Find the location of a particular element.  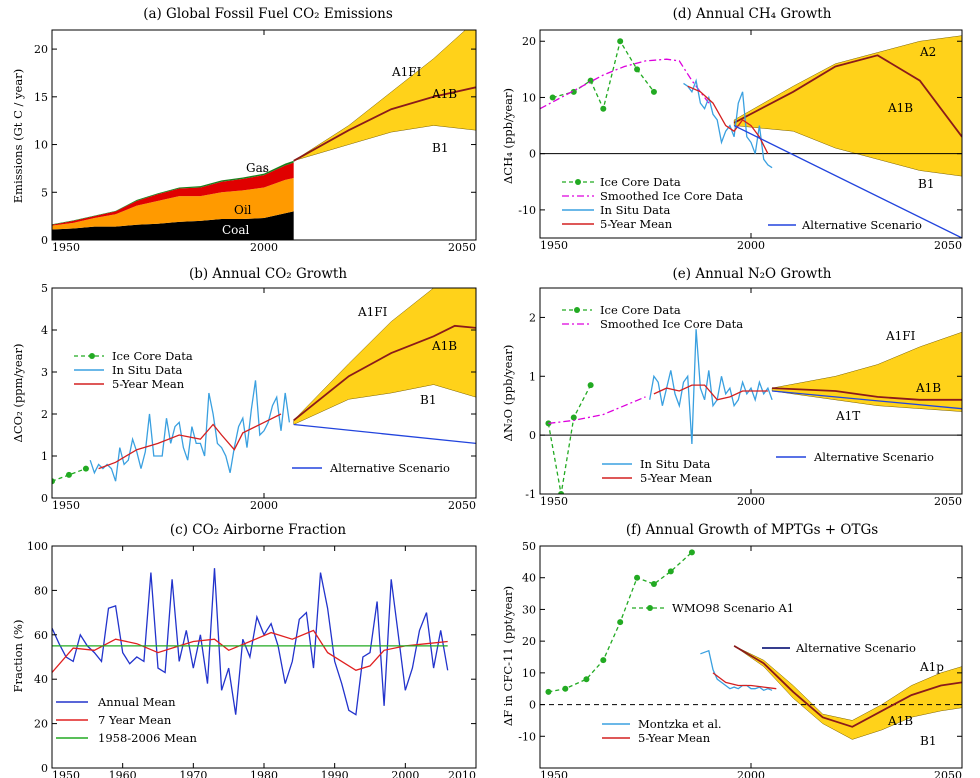

c-ytick-label-1: 20 is located at coordinates (41, 724).